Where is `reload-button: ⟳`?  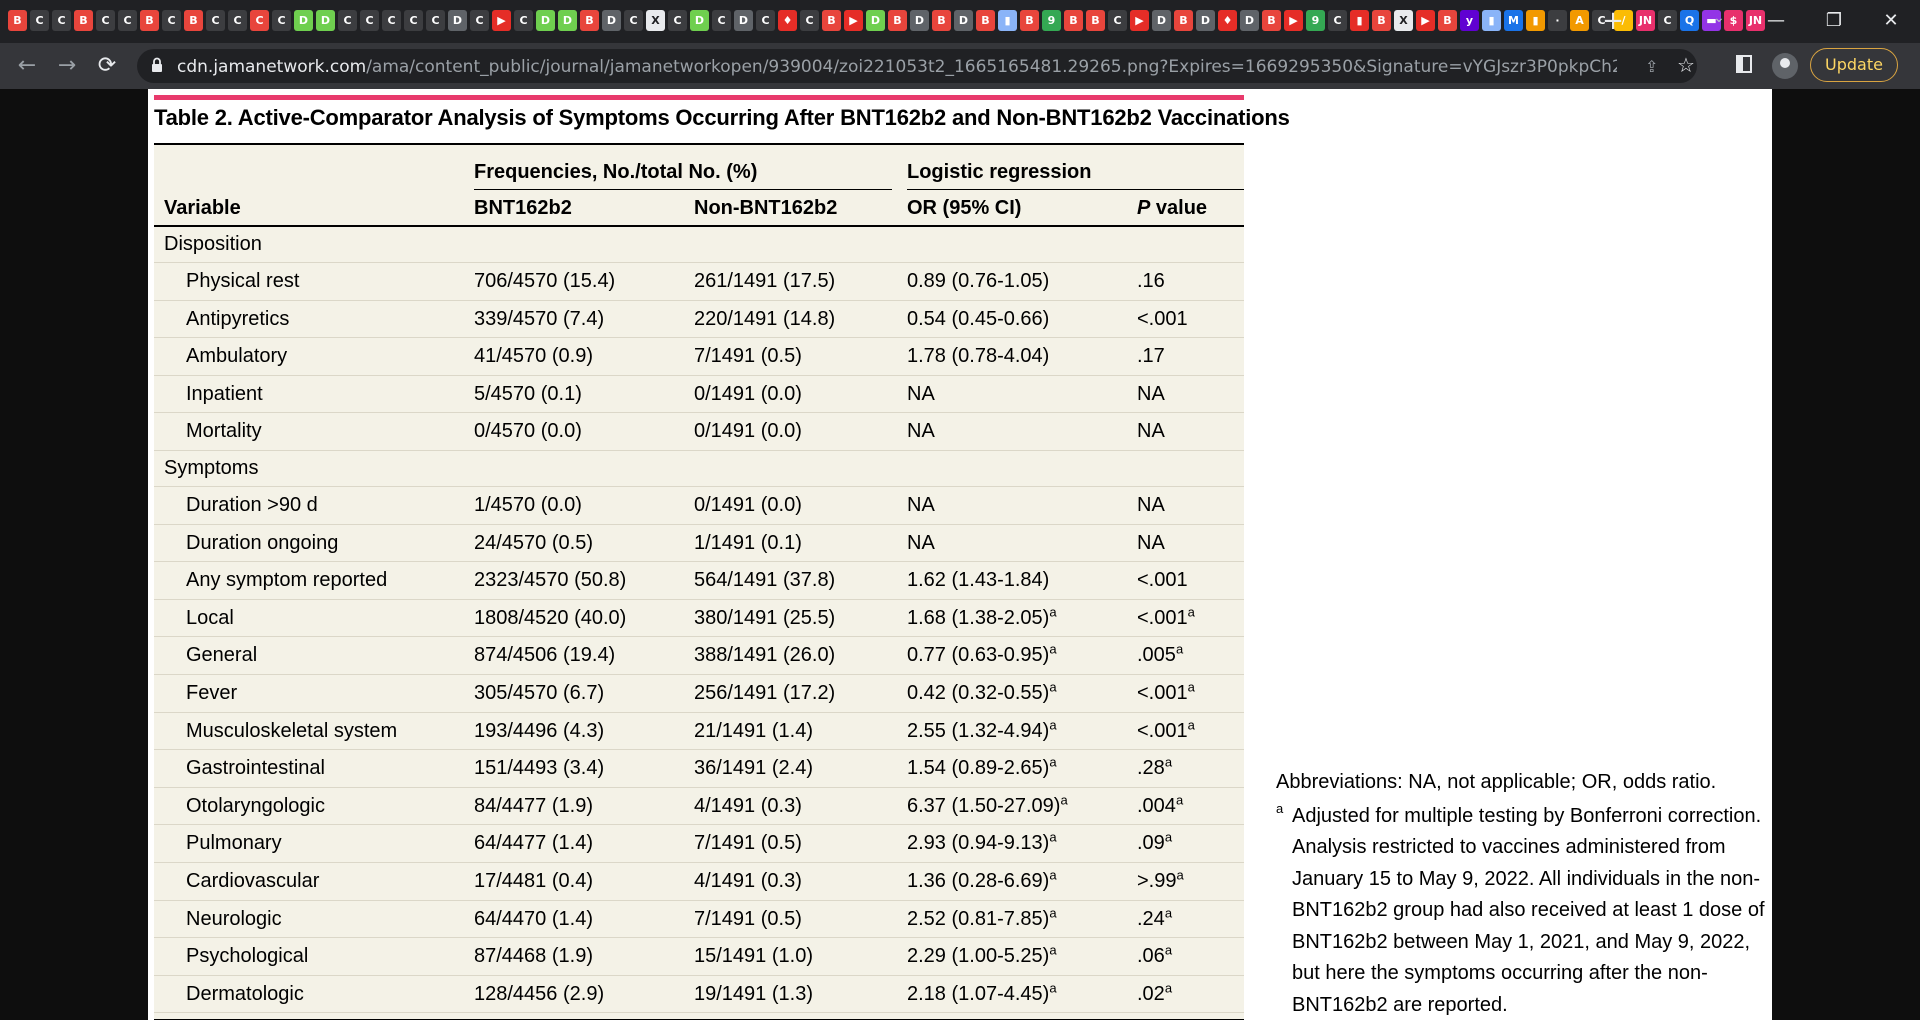
reload-button: ⟳ is located at coordinates (107, 65).